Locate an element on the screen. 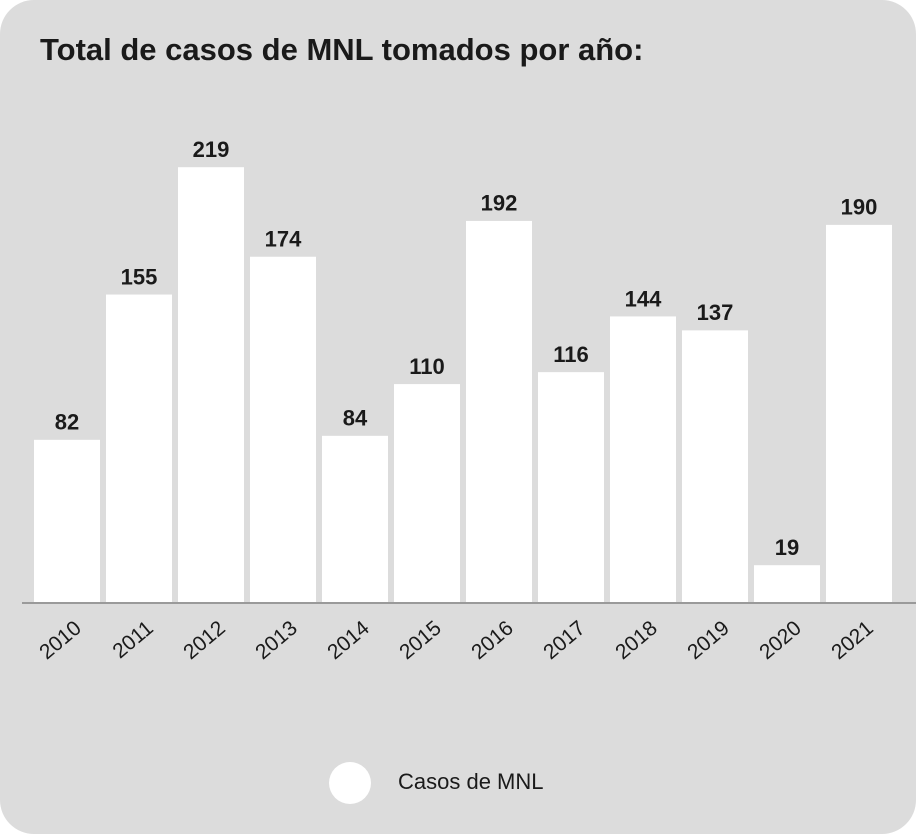 The height and width of the screenshot is (834, 916). data-label: 116 is located at coordinates (571, 354).